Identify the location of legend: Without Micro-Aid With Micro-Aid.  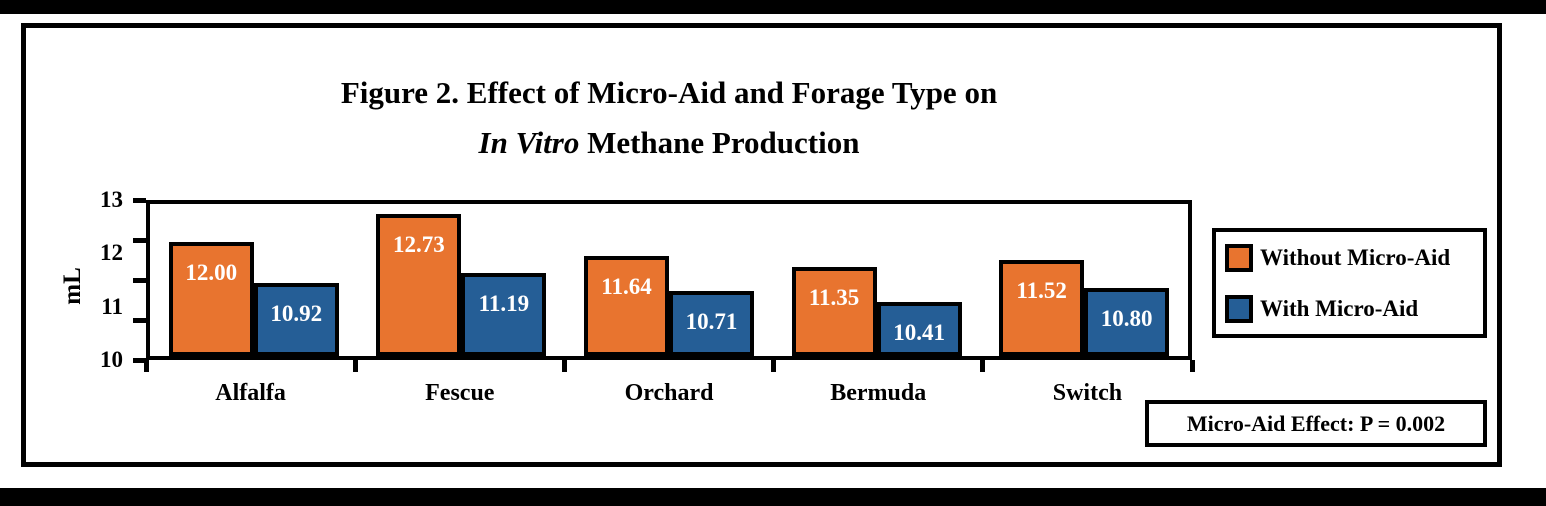
(1349, 283).